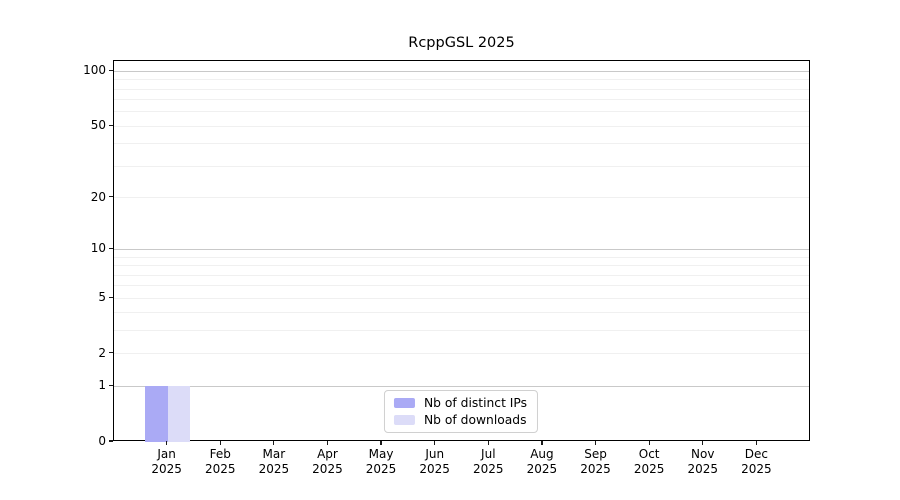  I want to click on legend-item: Nb of distinct IPs, so click(460, 403).